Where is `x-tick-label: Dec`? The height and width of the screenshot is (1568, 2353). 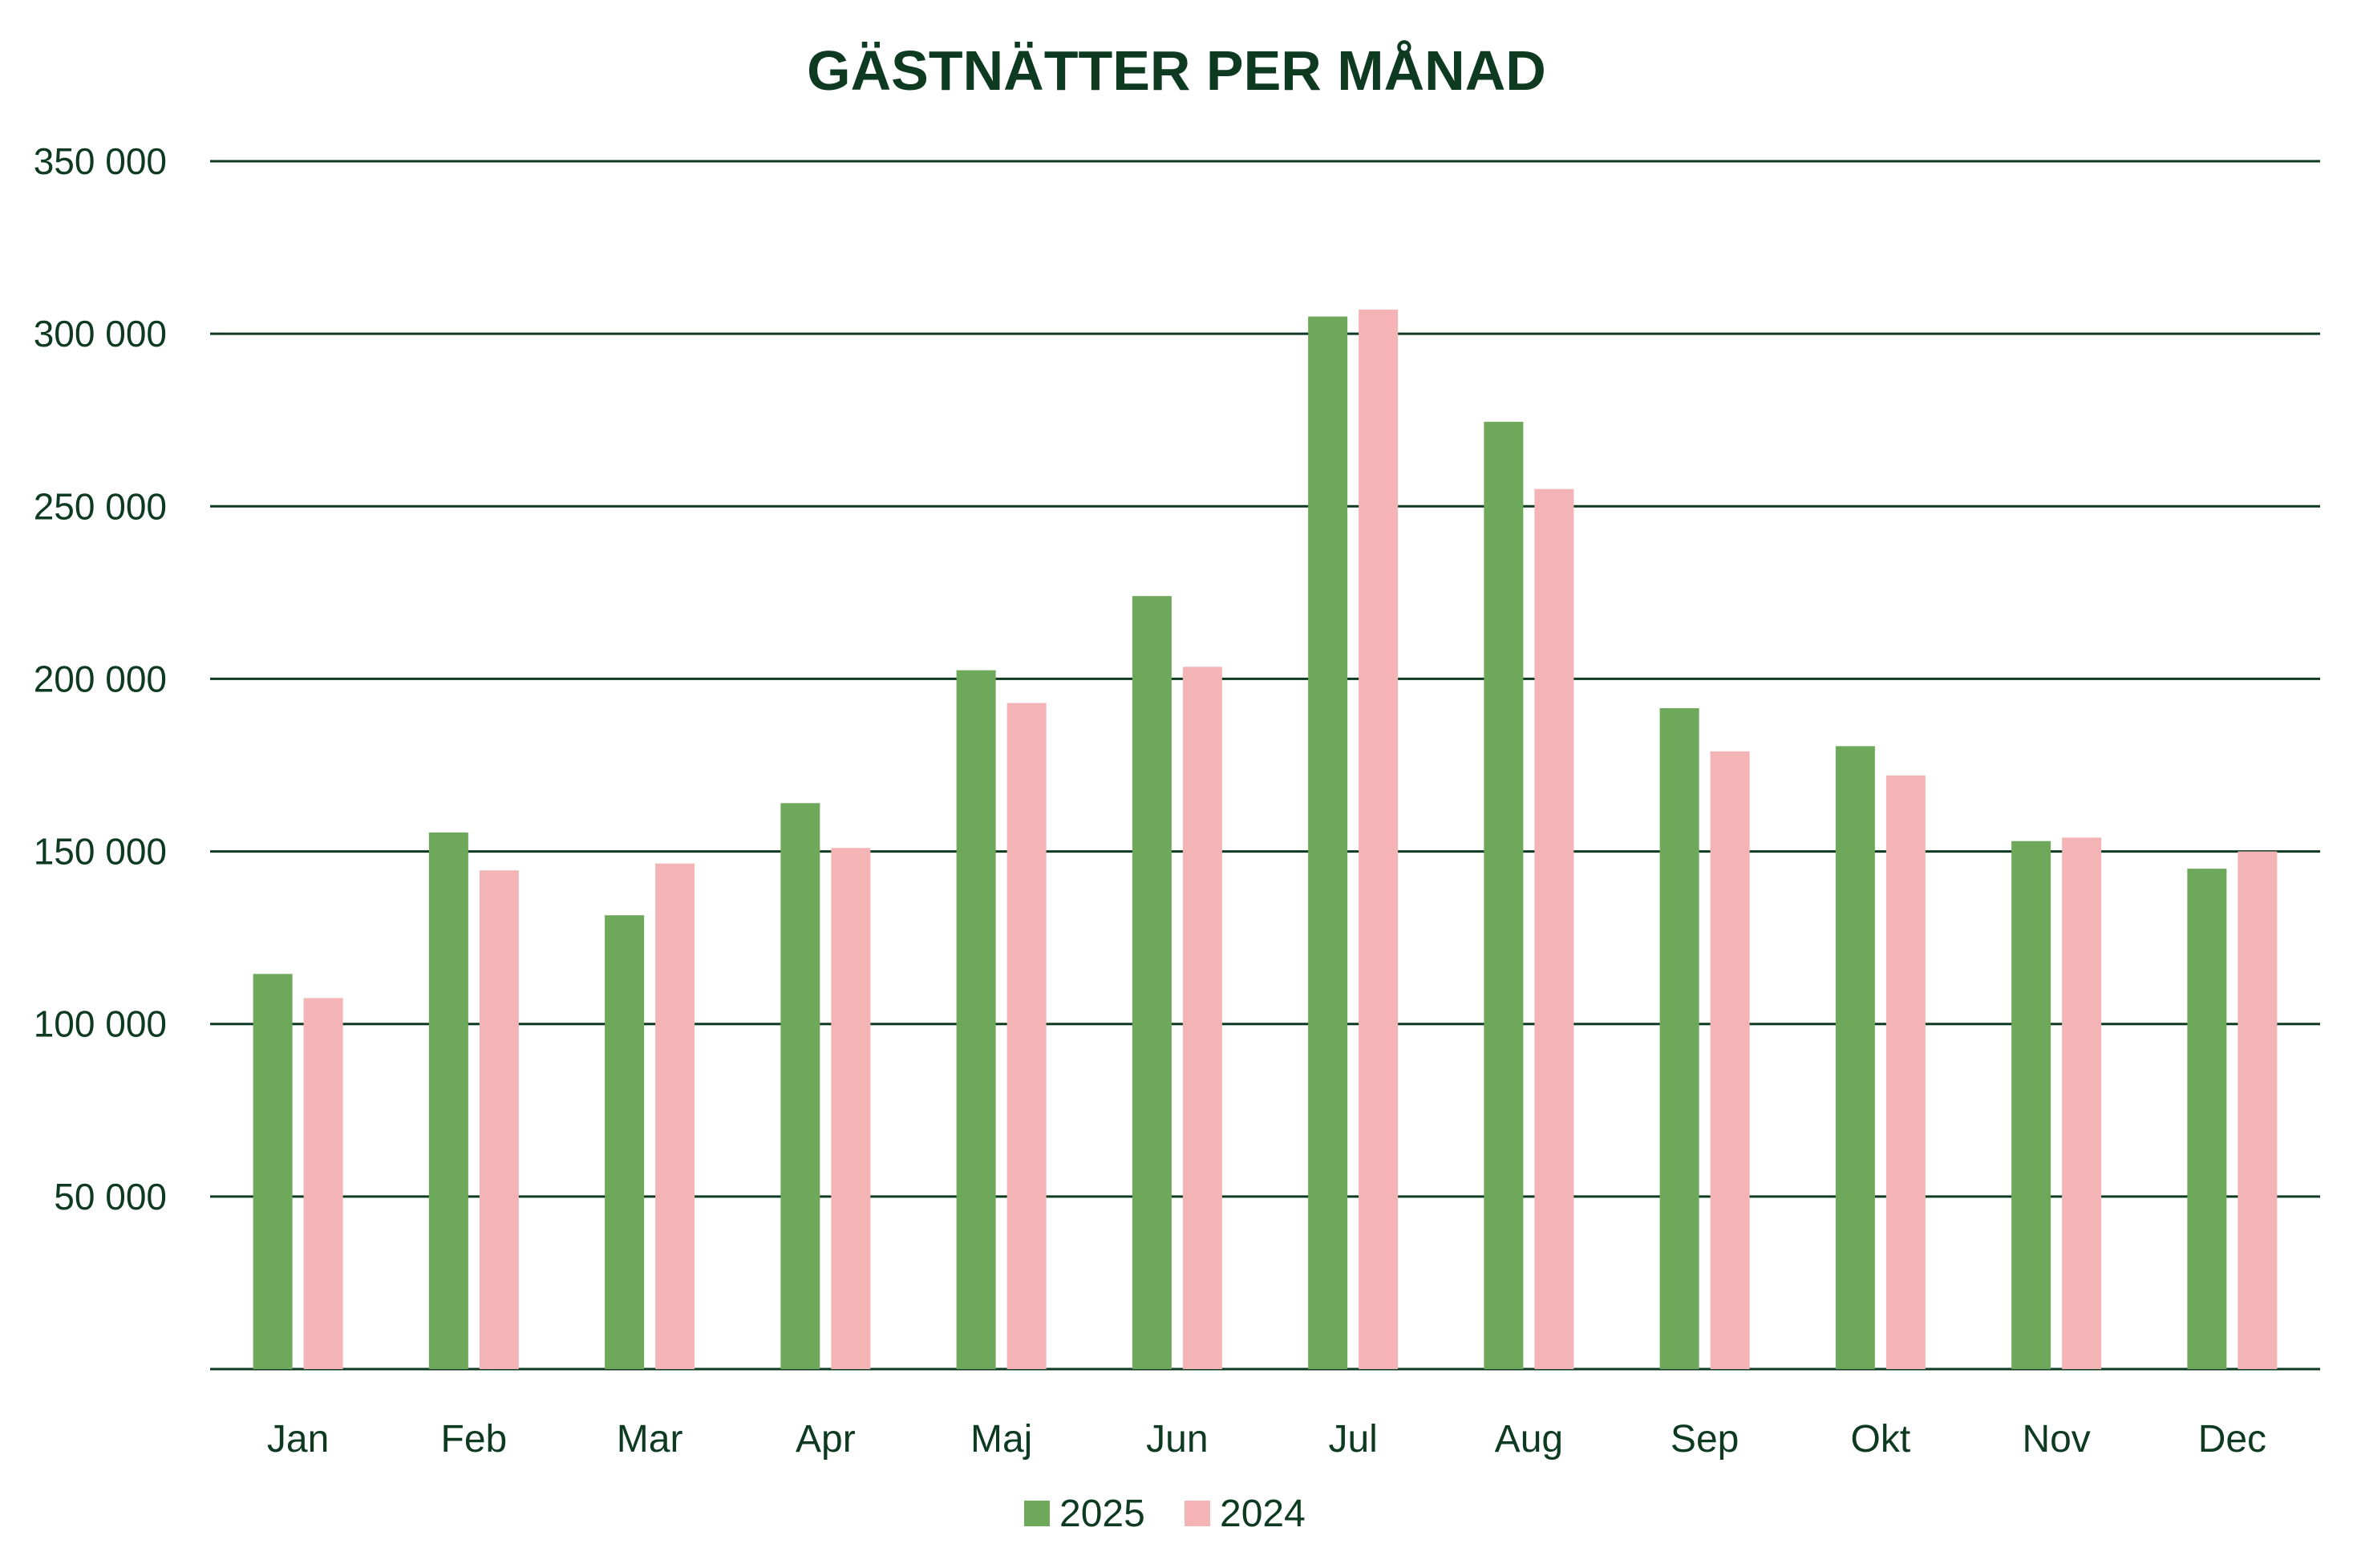
x-tick-label: Dec is located at coordinates (2232, 1439).